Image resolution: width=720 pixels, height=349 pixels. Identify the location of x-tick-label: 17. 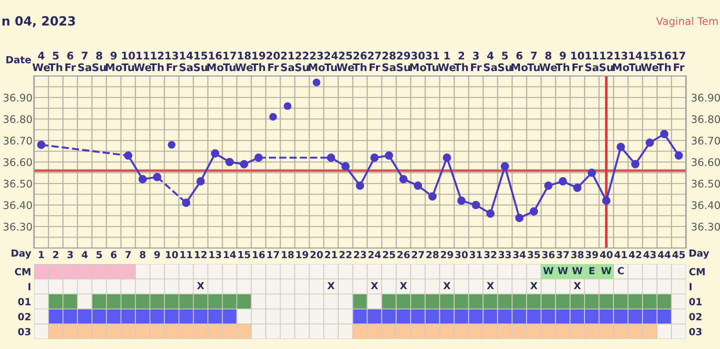
(273, 254).